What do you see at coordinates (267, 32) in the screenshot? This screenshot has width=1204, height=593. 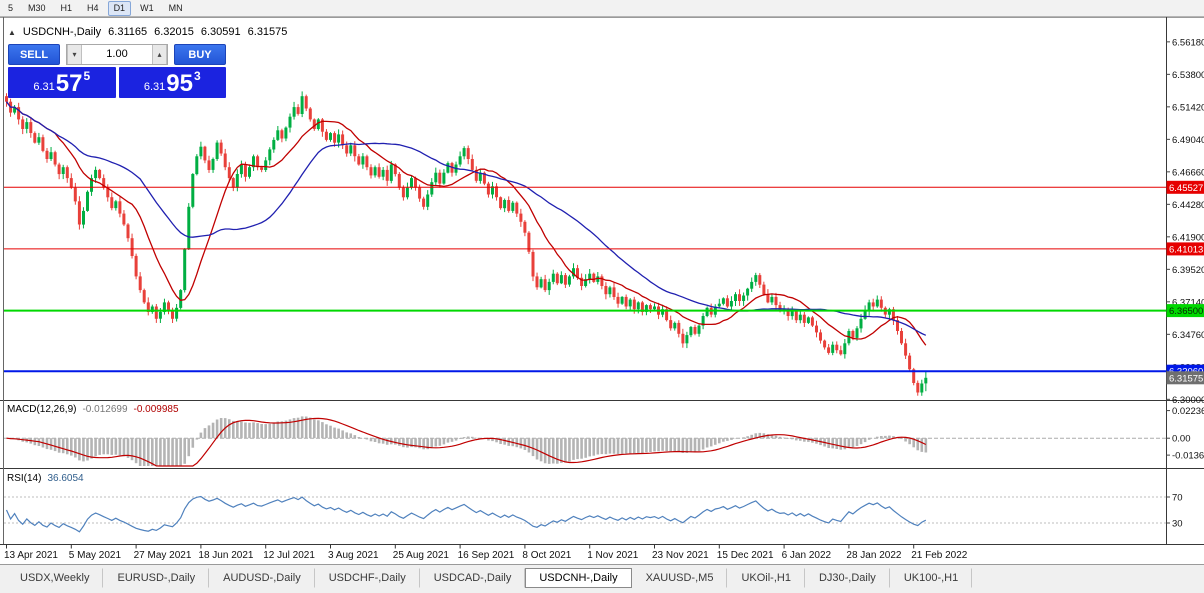 I see `ohlc-close: 6.31575` at bounding box center [267, 32].